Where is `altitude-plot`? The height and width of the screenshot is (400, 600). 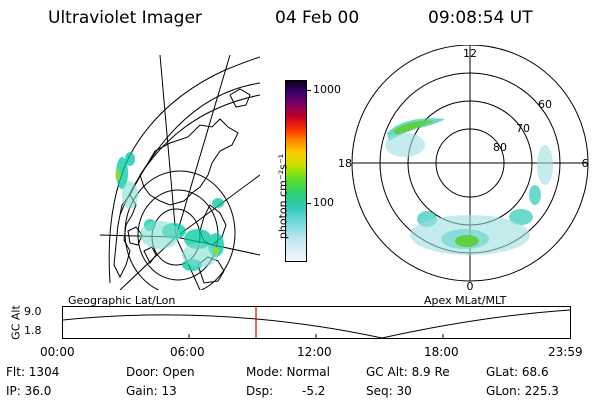
altitude-plot is located at coordinates (316, 322).